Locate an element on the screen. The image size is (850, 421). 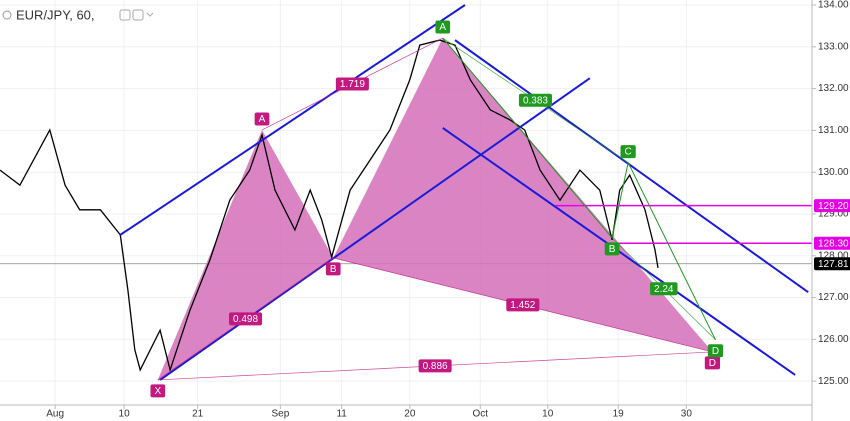
x-tick-label: 30 is located at coordinates (687, 414).